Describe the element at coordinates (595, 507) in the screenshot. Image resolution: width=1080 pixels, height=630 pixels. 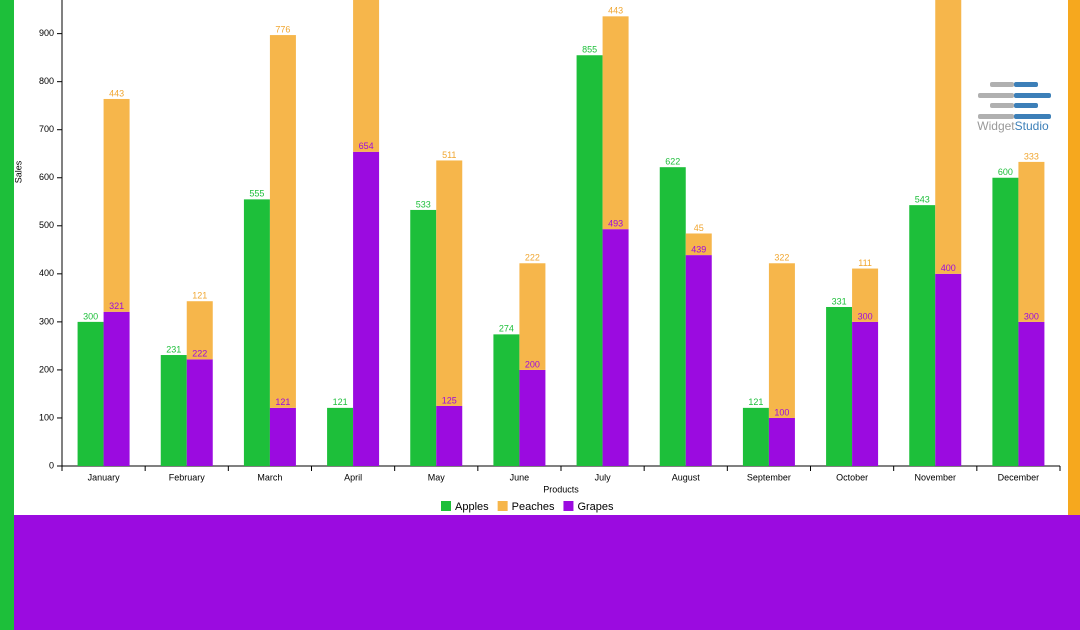
I see `legend-label: Grapes` at that location.